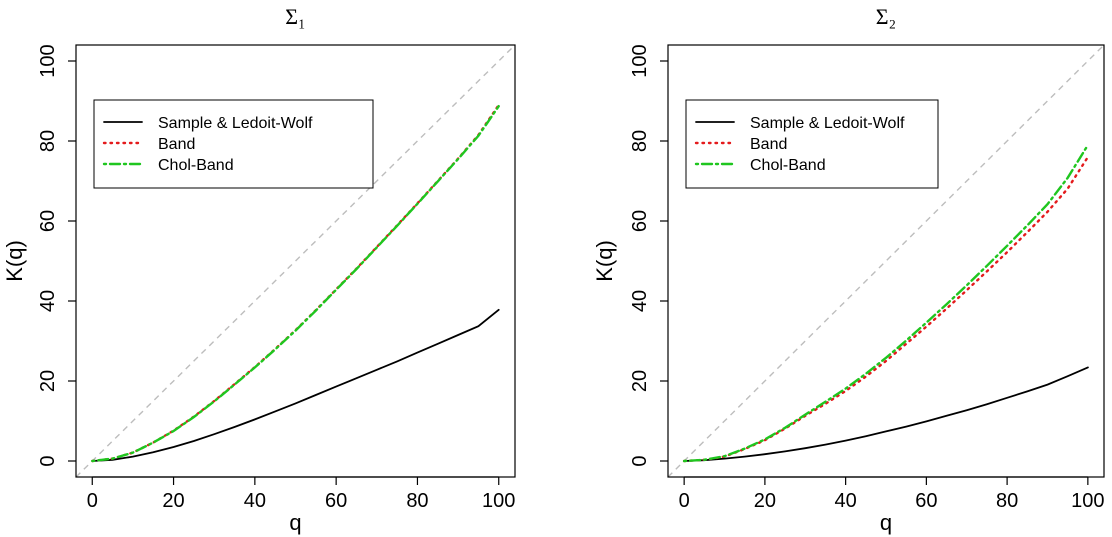  Describe the element at coordinates (886, 16) in the screenshot. I see `chart-title: Σ₂` at that location.